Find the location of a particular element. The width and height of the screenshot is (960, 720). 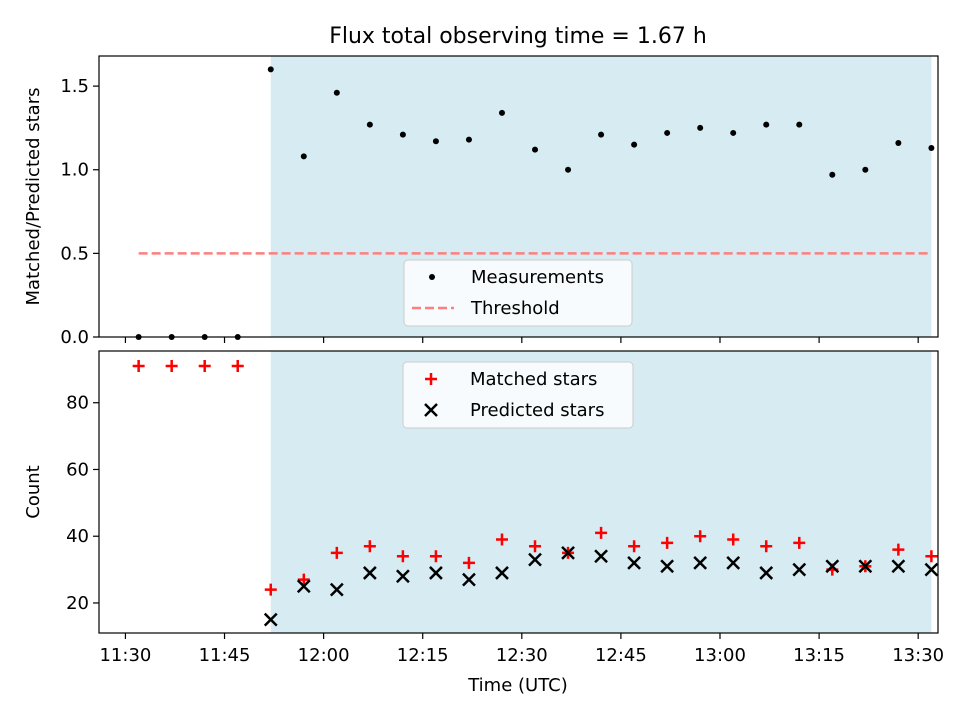

series-predicted-stars is located at coordinates (601, 586).